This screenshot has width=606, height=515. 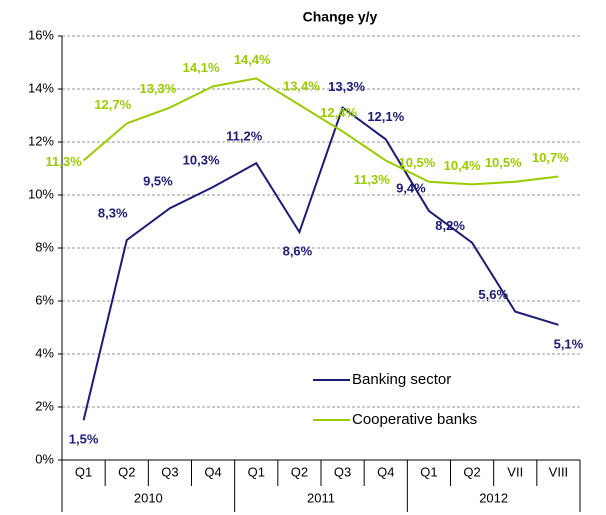 What do you see at coordinates (201, 159) in the screenshot?
I see `value-label: 10,3%` at bounding box center [201, 159].